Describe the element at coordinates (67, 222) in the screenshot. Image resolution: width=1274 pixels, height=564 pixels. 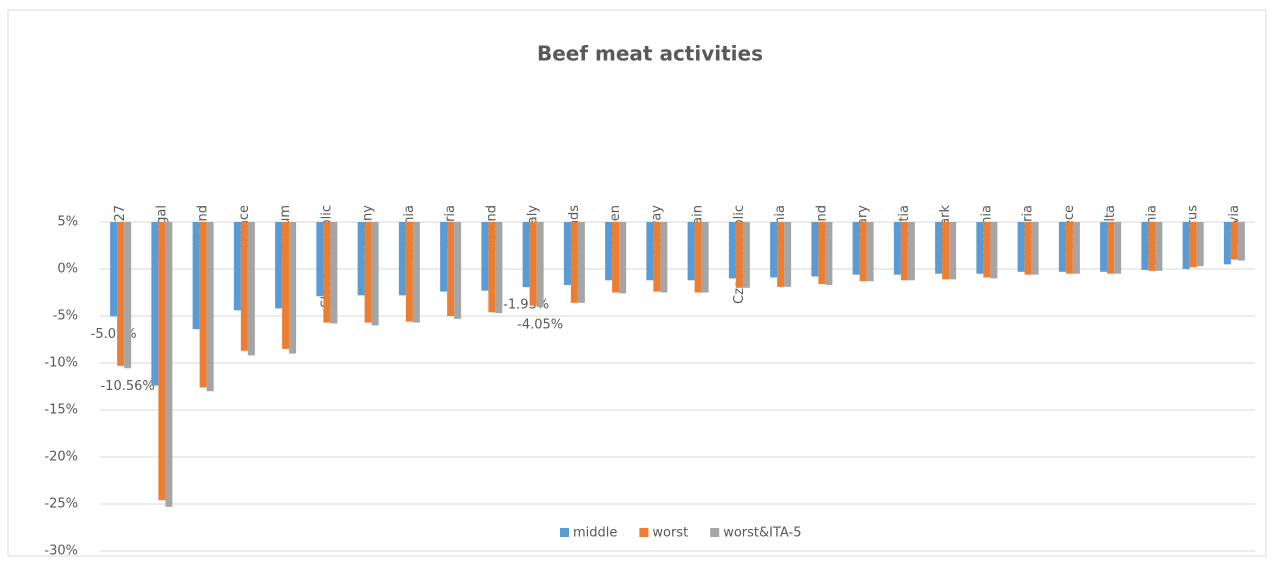
I see `y-tick-label: 5%` at that location.